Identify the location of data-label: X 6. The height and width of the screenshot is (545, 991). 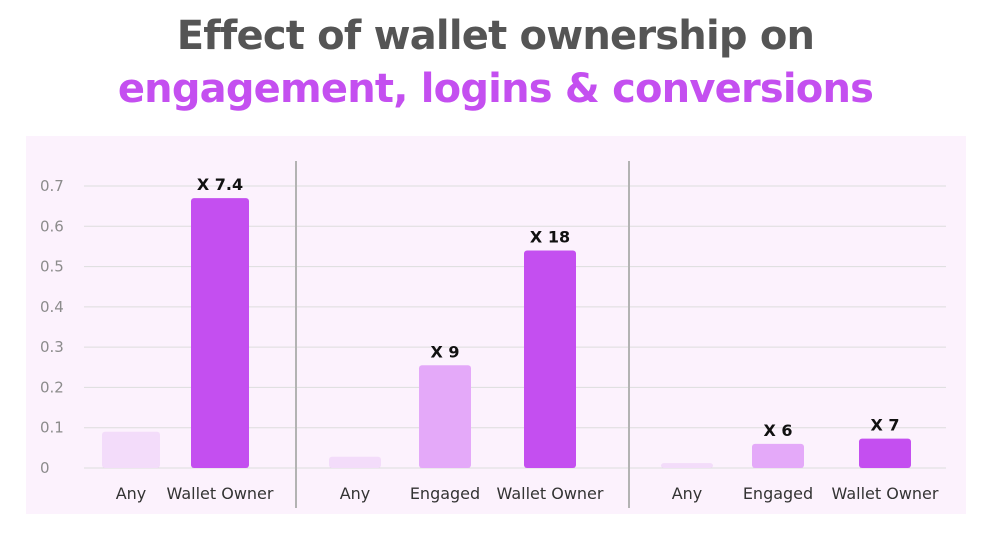
(777, 430).